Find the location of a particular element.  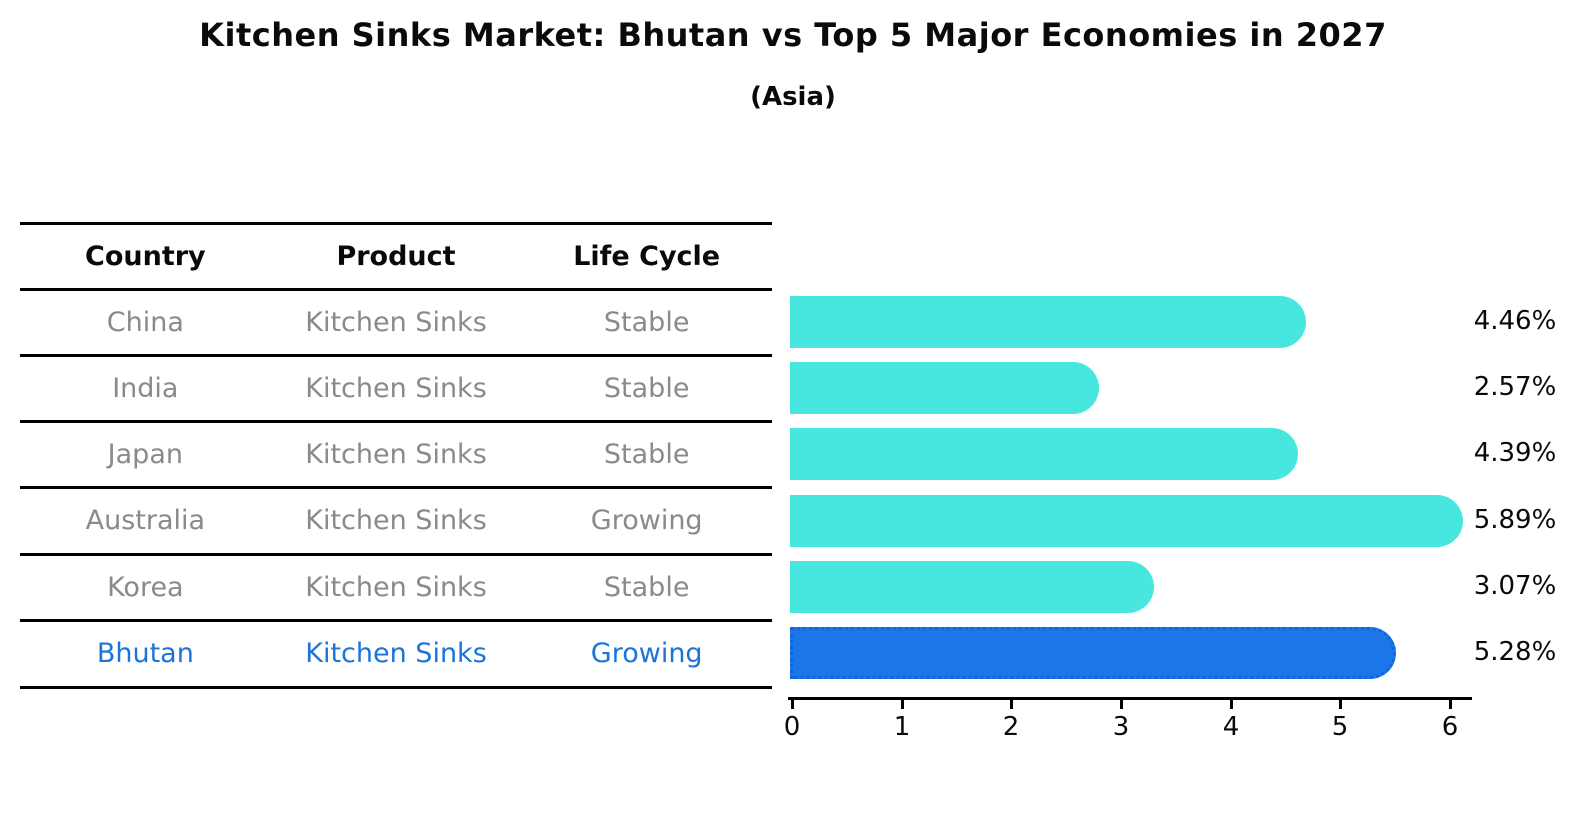

cell-country: Japan is located at coordinates (145, 454).